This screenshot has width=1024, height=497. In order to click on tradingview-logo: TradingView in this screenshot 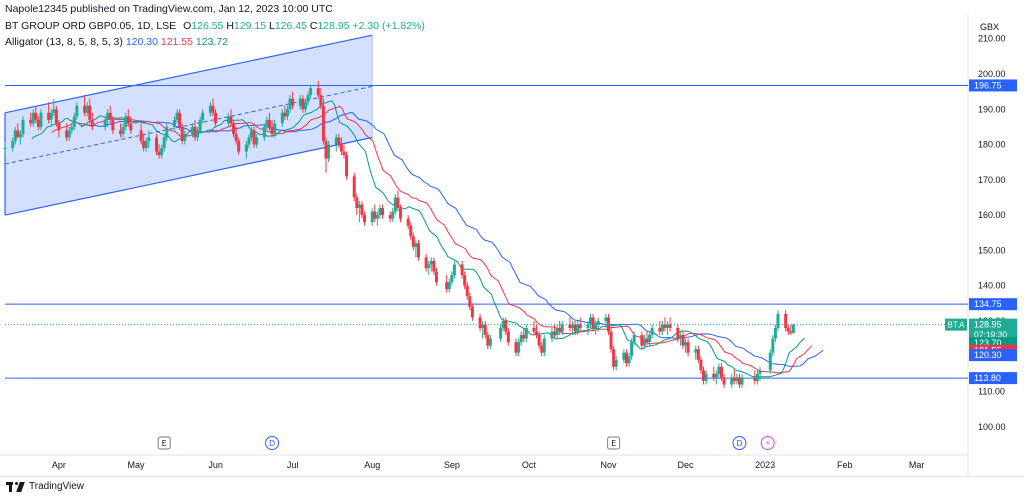, I will do `click(45, 486)`.